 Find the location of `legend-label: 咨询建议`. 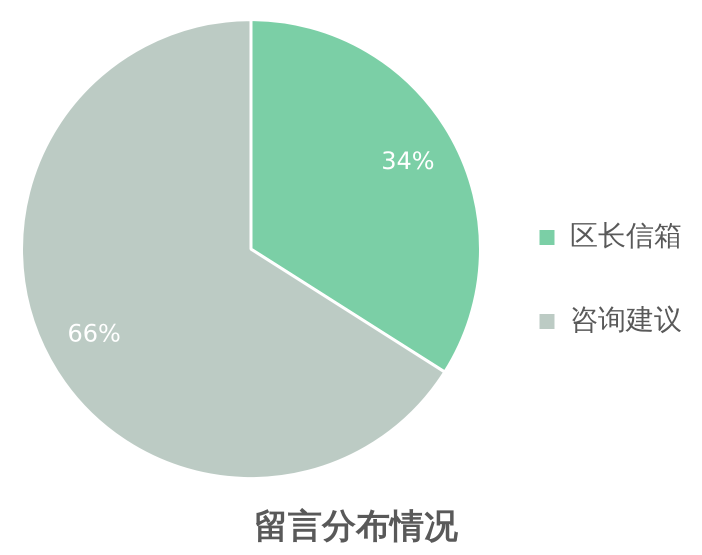

legend-label: 咨询建议 is located at coordinates (626, 319).